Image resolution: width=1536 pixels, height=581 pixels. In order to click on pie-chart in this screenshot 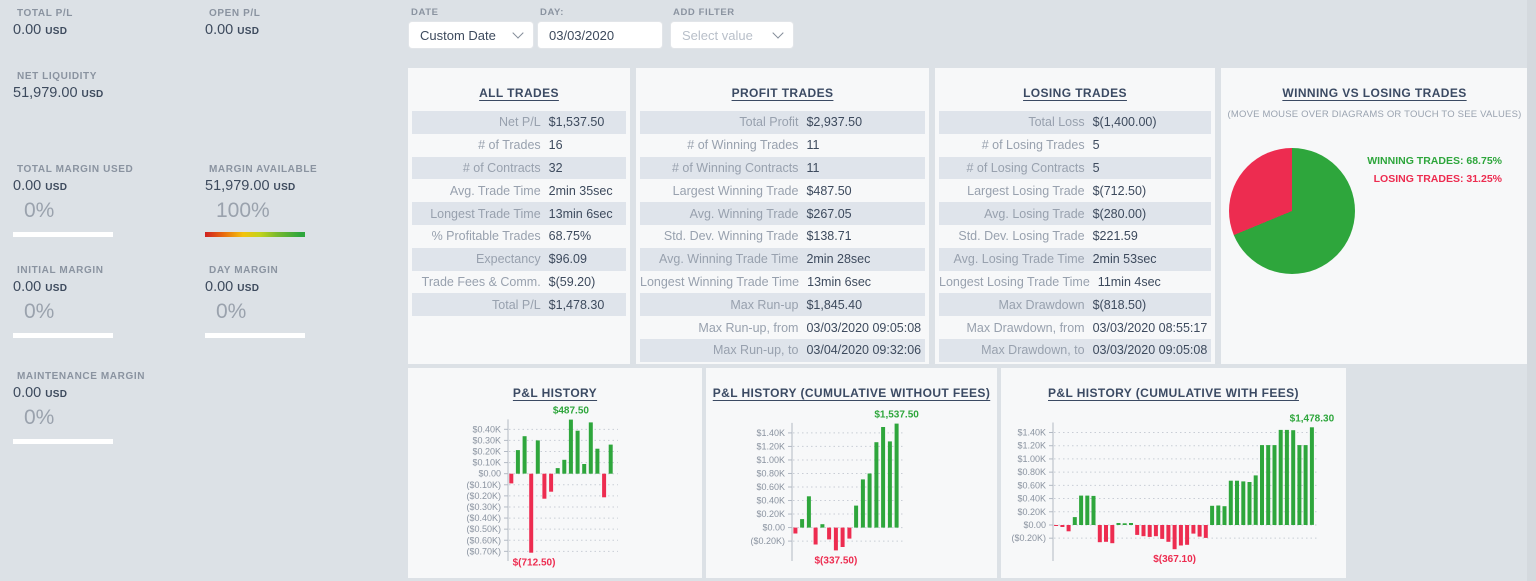, I will do `click(1292, 211)`.